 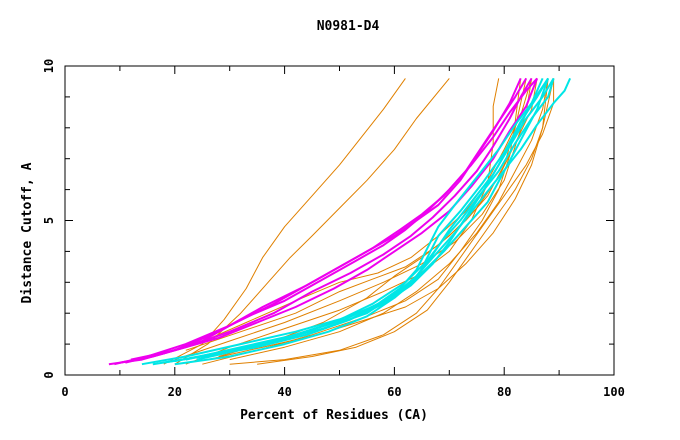 I want to click on x-tick-label: 80, so click(x=504, y=392).